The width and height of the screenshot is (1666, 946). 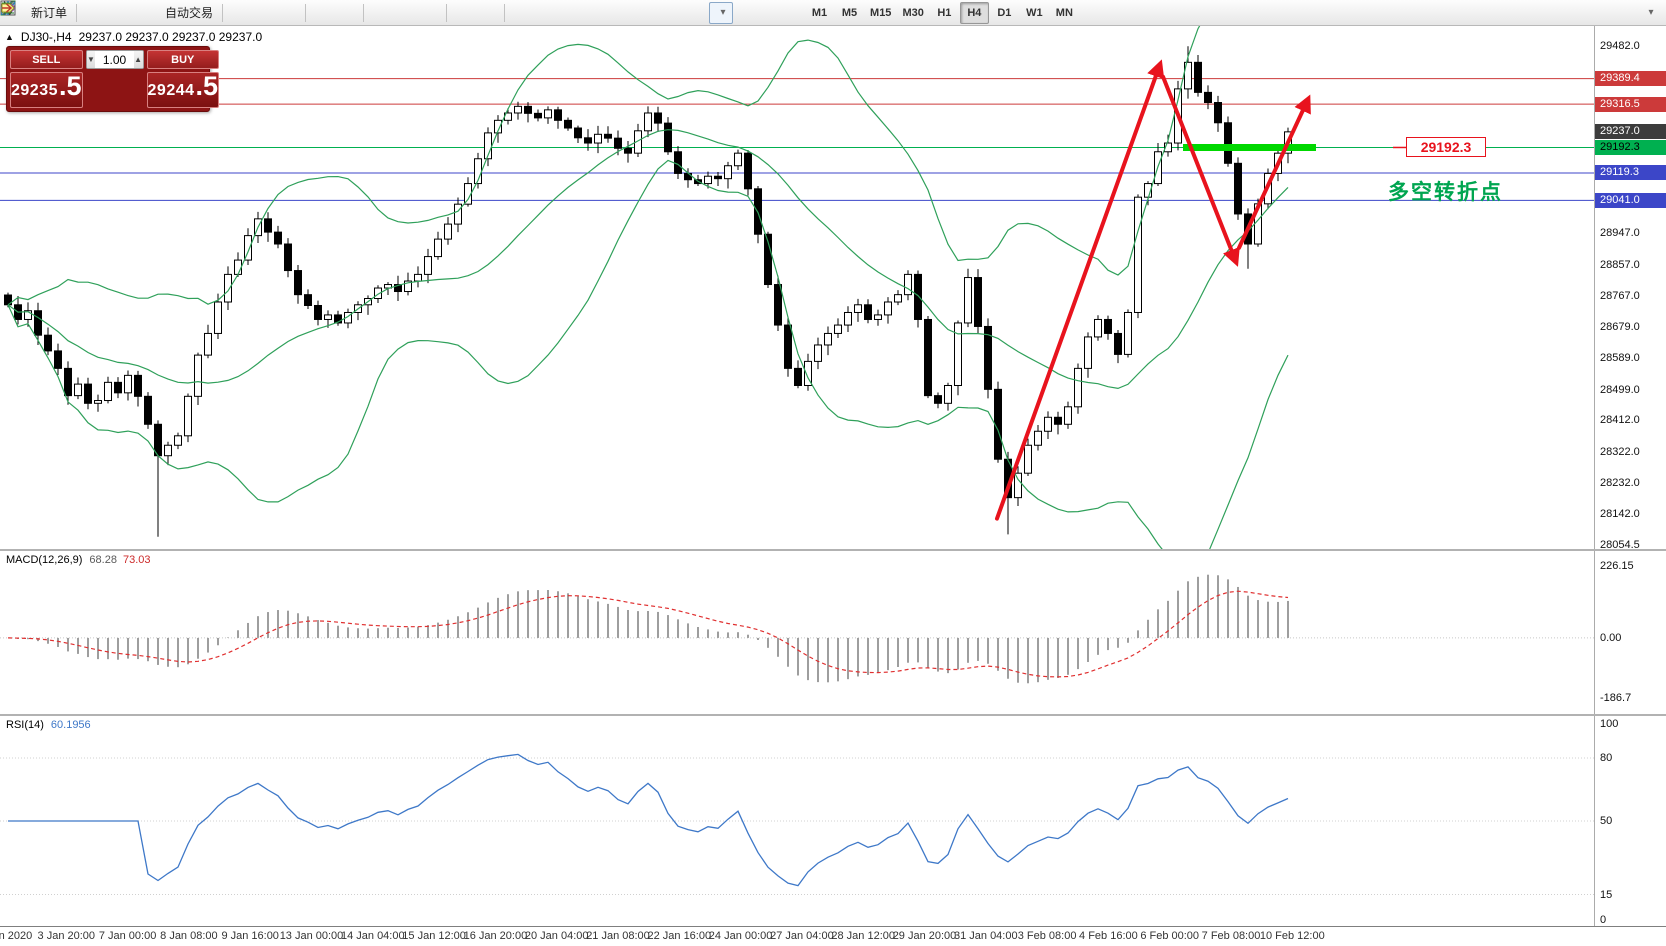 What do you see at coordinates (1446, 147) in the screenshot?
I see `price-note-annotation: 29192.3` at bounding box center [1446, 147].